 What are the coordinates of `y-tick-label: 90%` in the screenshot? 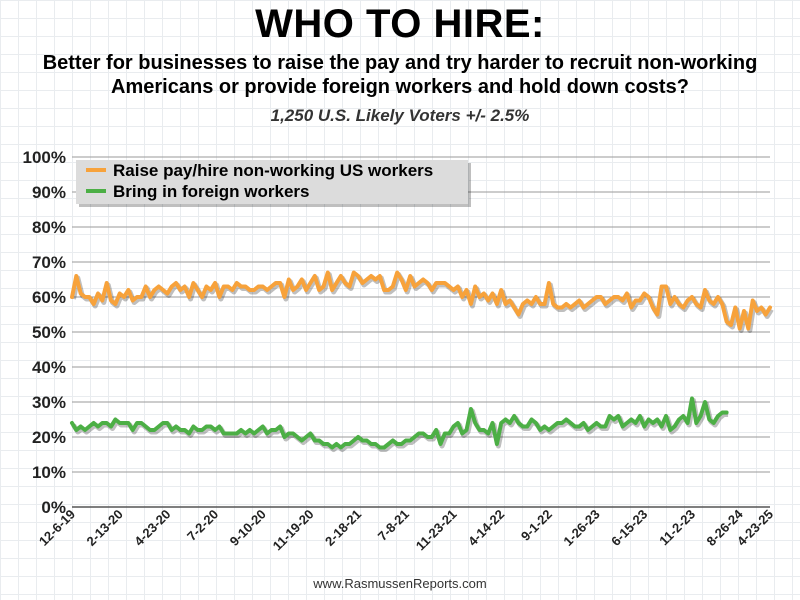 It's located at (49, 192).